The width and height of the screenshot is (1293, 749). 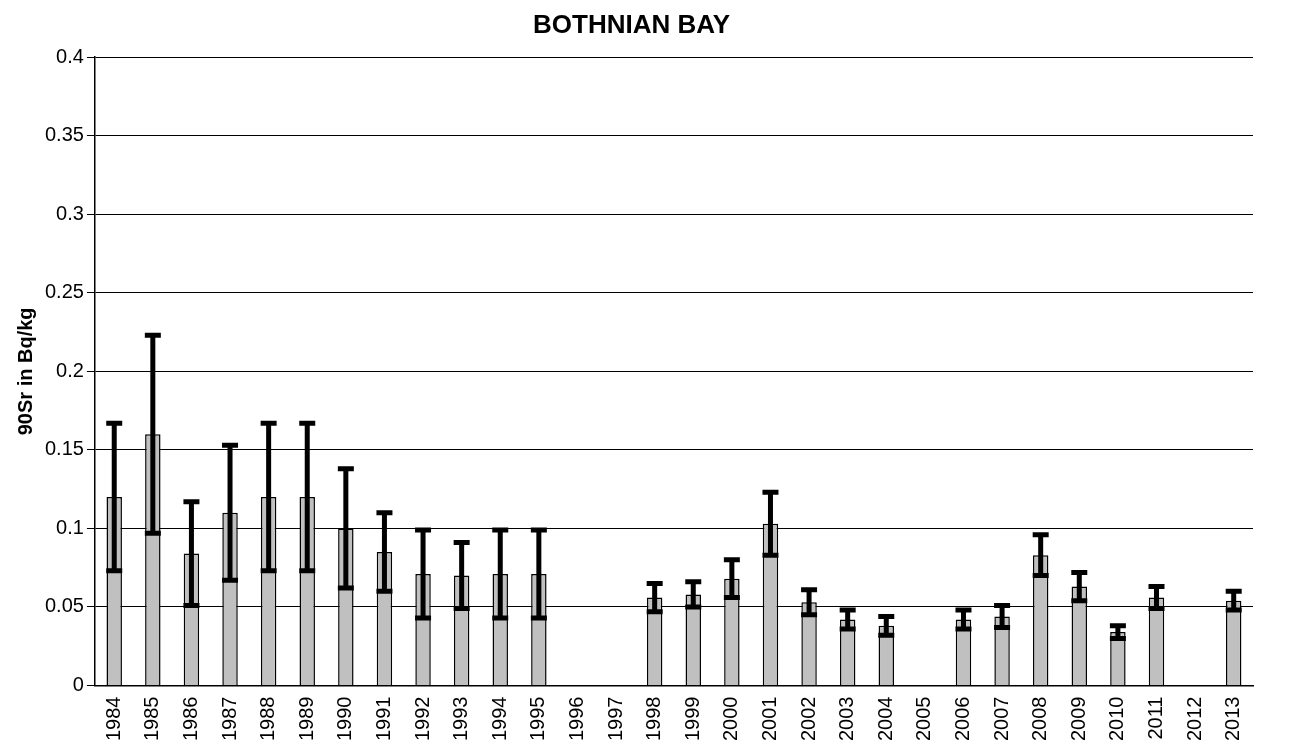 What do you see at coordinates (64, 605) in the screenshot?
I see `y-tick-label: 0.05` at bounding box center [64, 605].